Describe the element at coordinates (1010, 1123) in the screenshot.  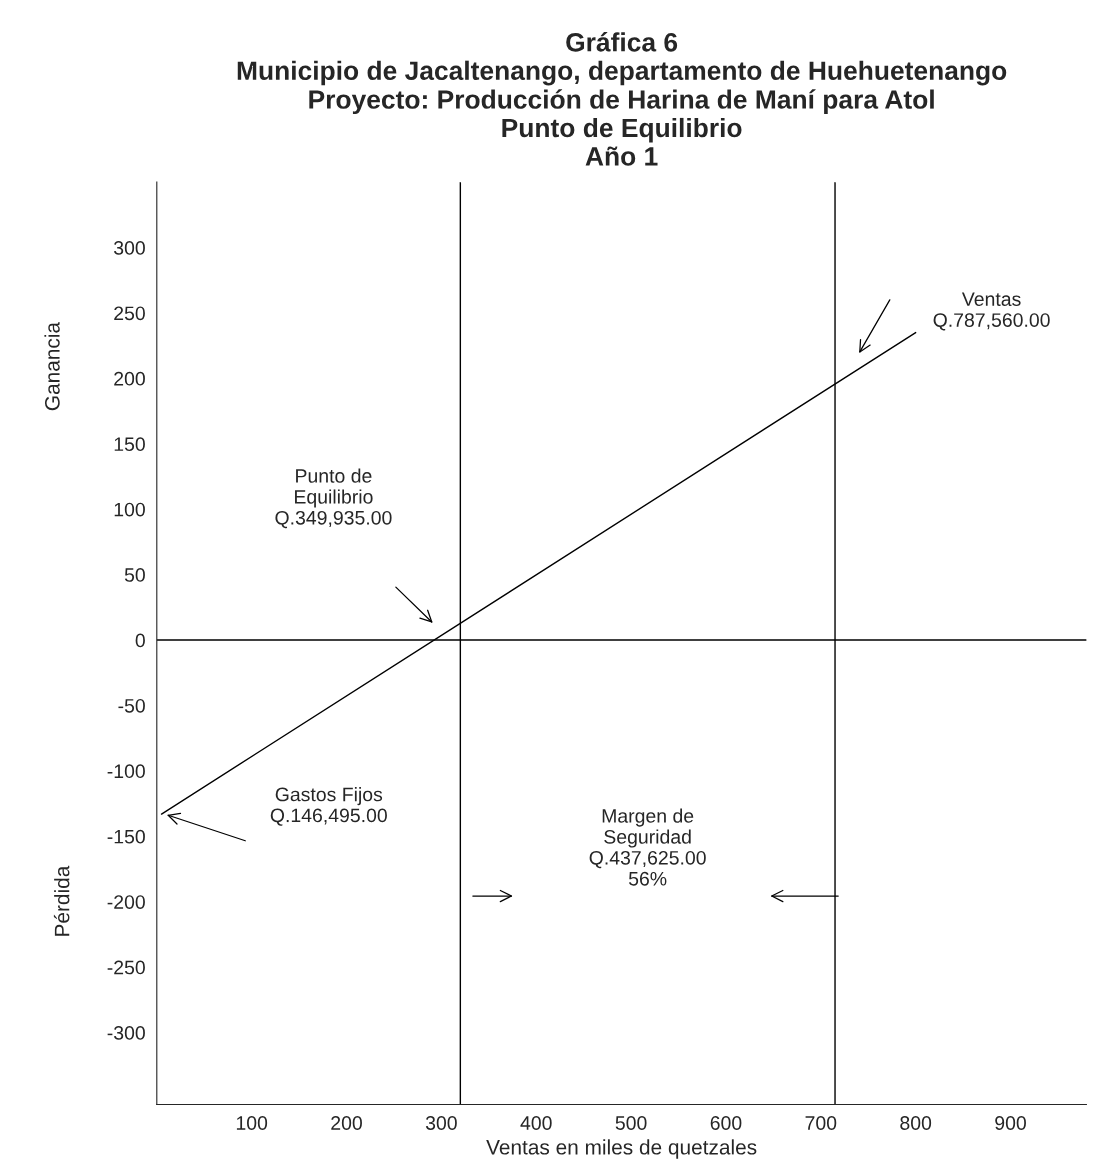
I see `x-tick-label: 900` at that location.